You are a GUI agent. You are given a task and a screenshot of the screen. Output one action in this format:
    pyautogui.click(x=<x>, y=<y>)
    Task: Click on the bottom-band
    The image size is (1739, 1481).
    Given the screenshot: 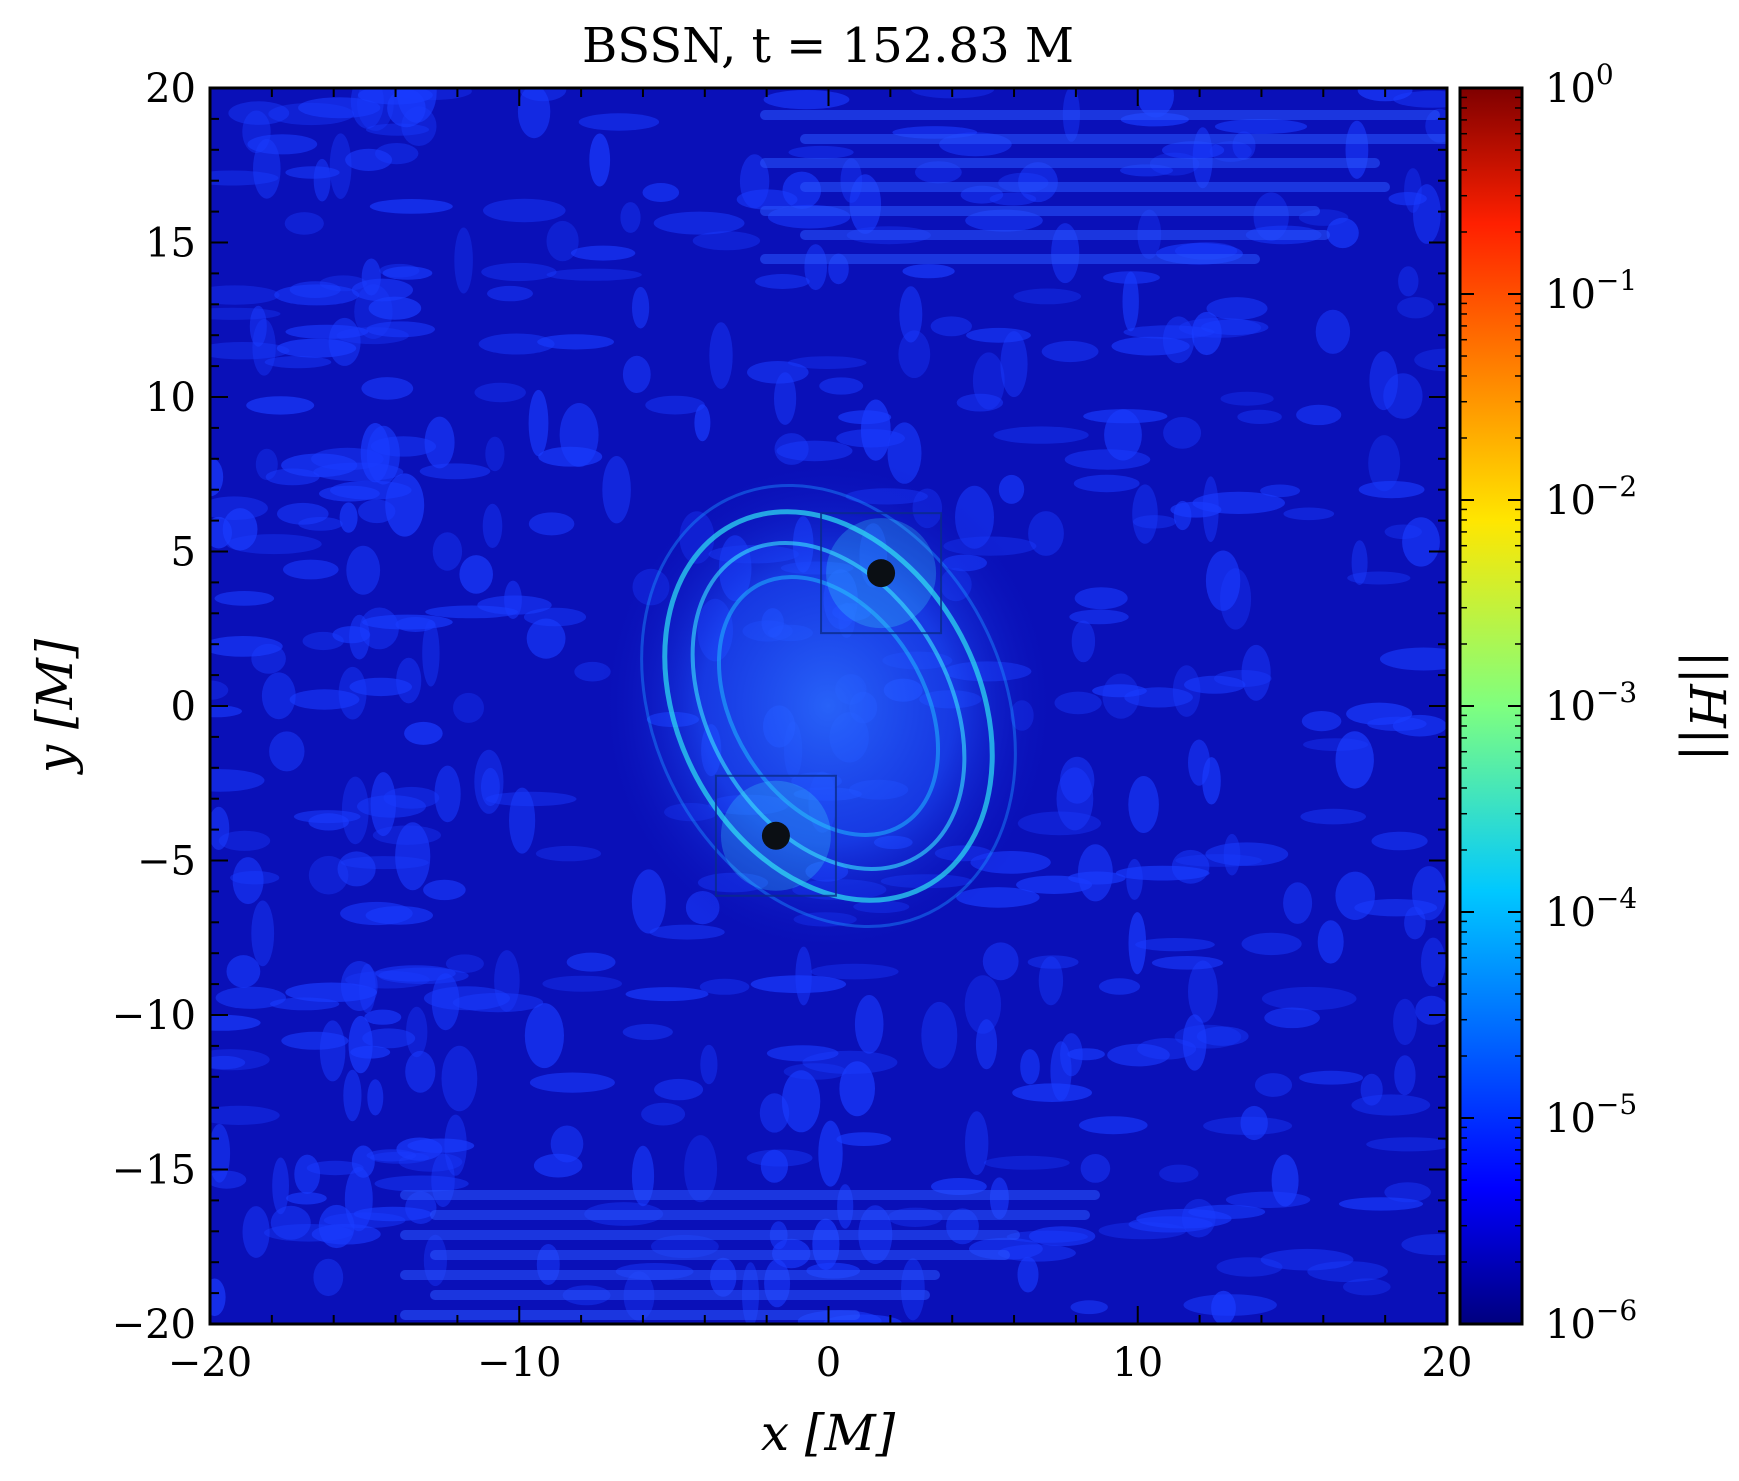 What is the action you would take?
    pyautogui.click(x=630, y=1315)
    